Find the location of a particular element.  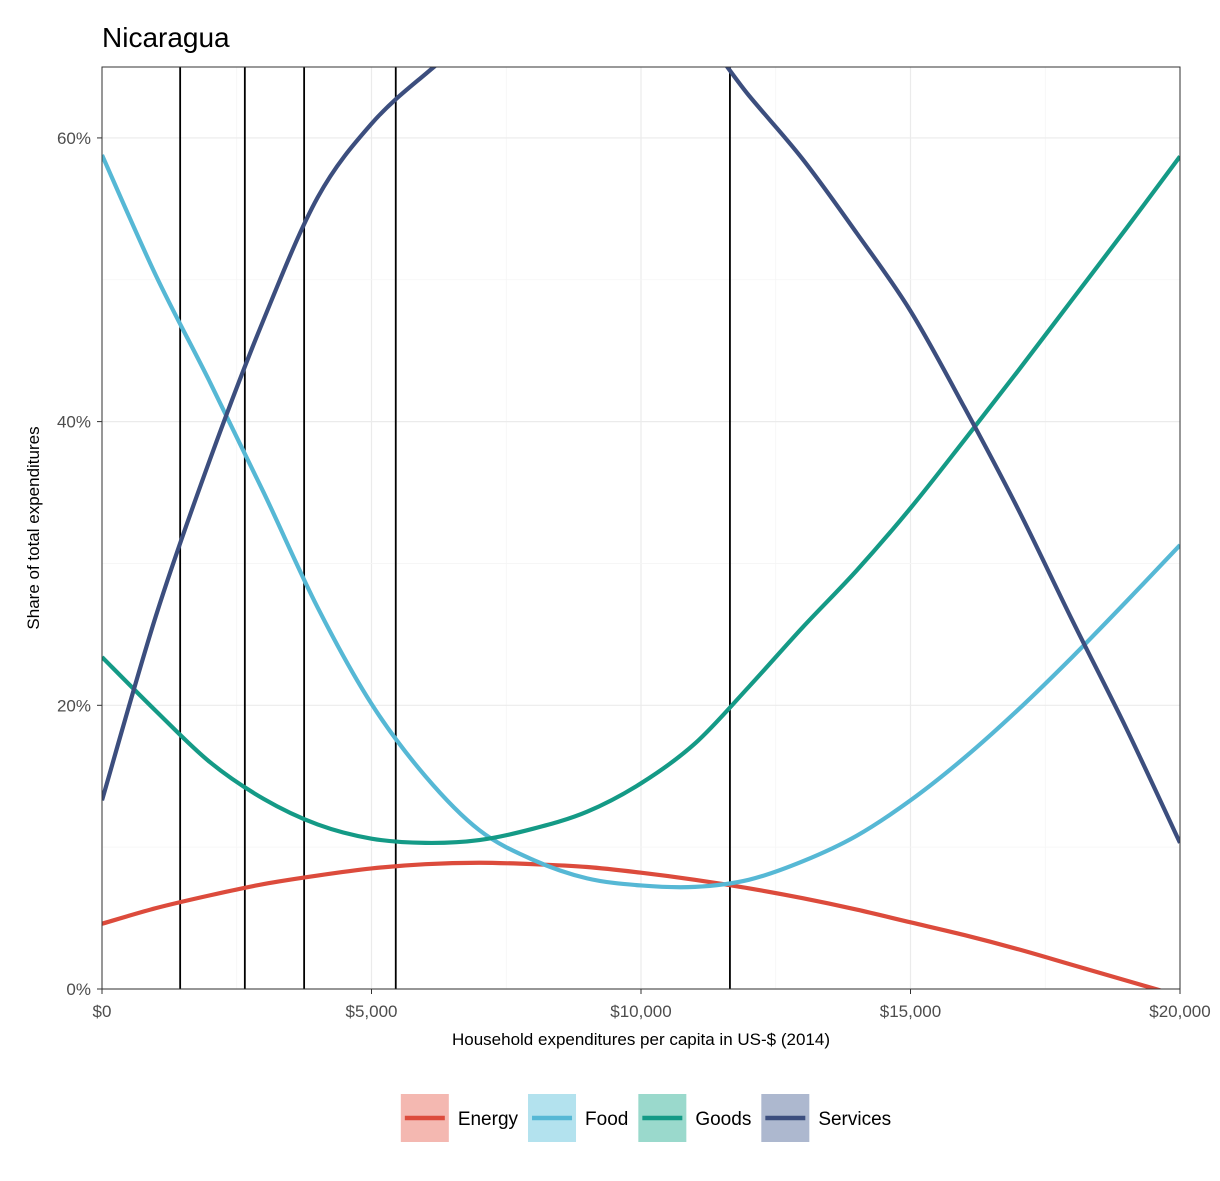

x-tick-label: $10,000 is located at coordinates (640, 1011).